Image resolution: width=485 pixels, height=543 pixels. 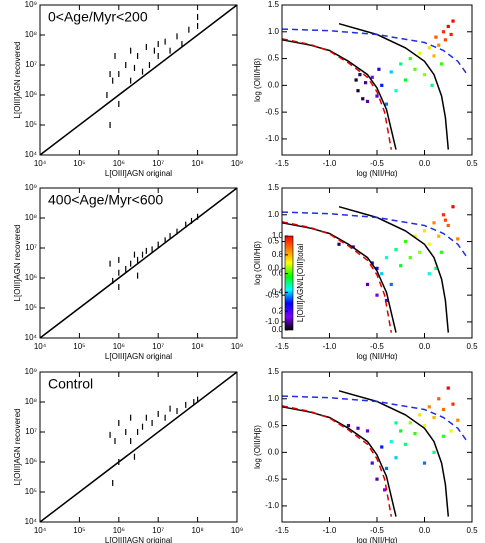 I want to click on colorbar, so click(x=289, y=283).